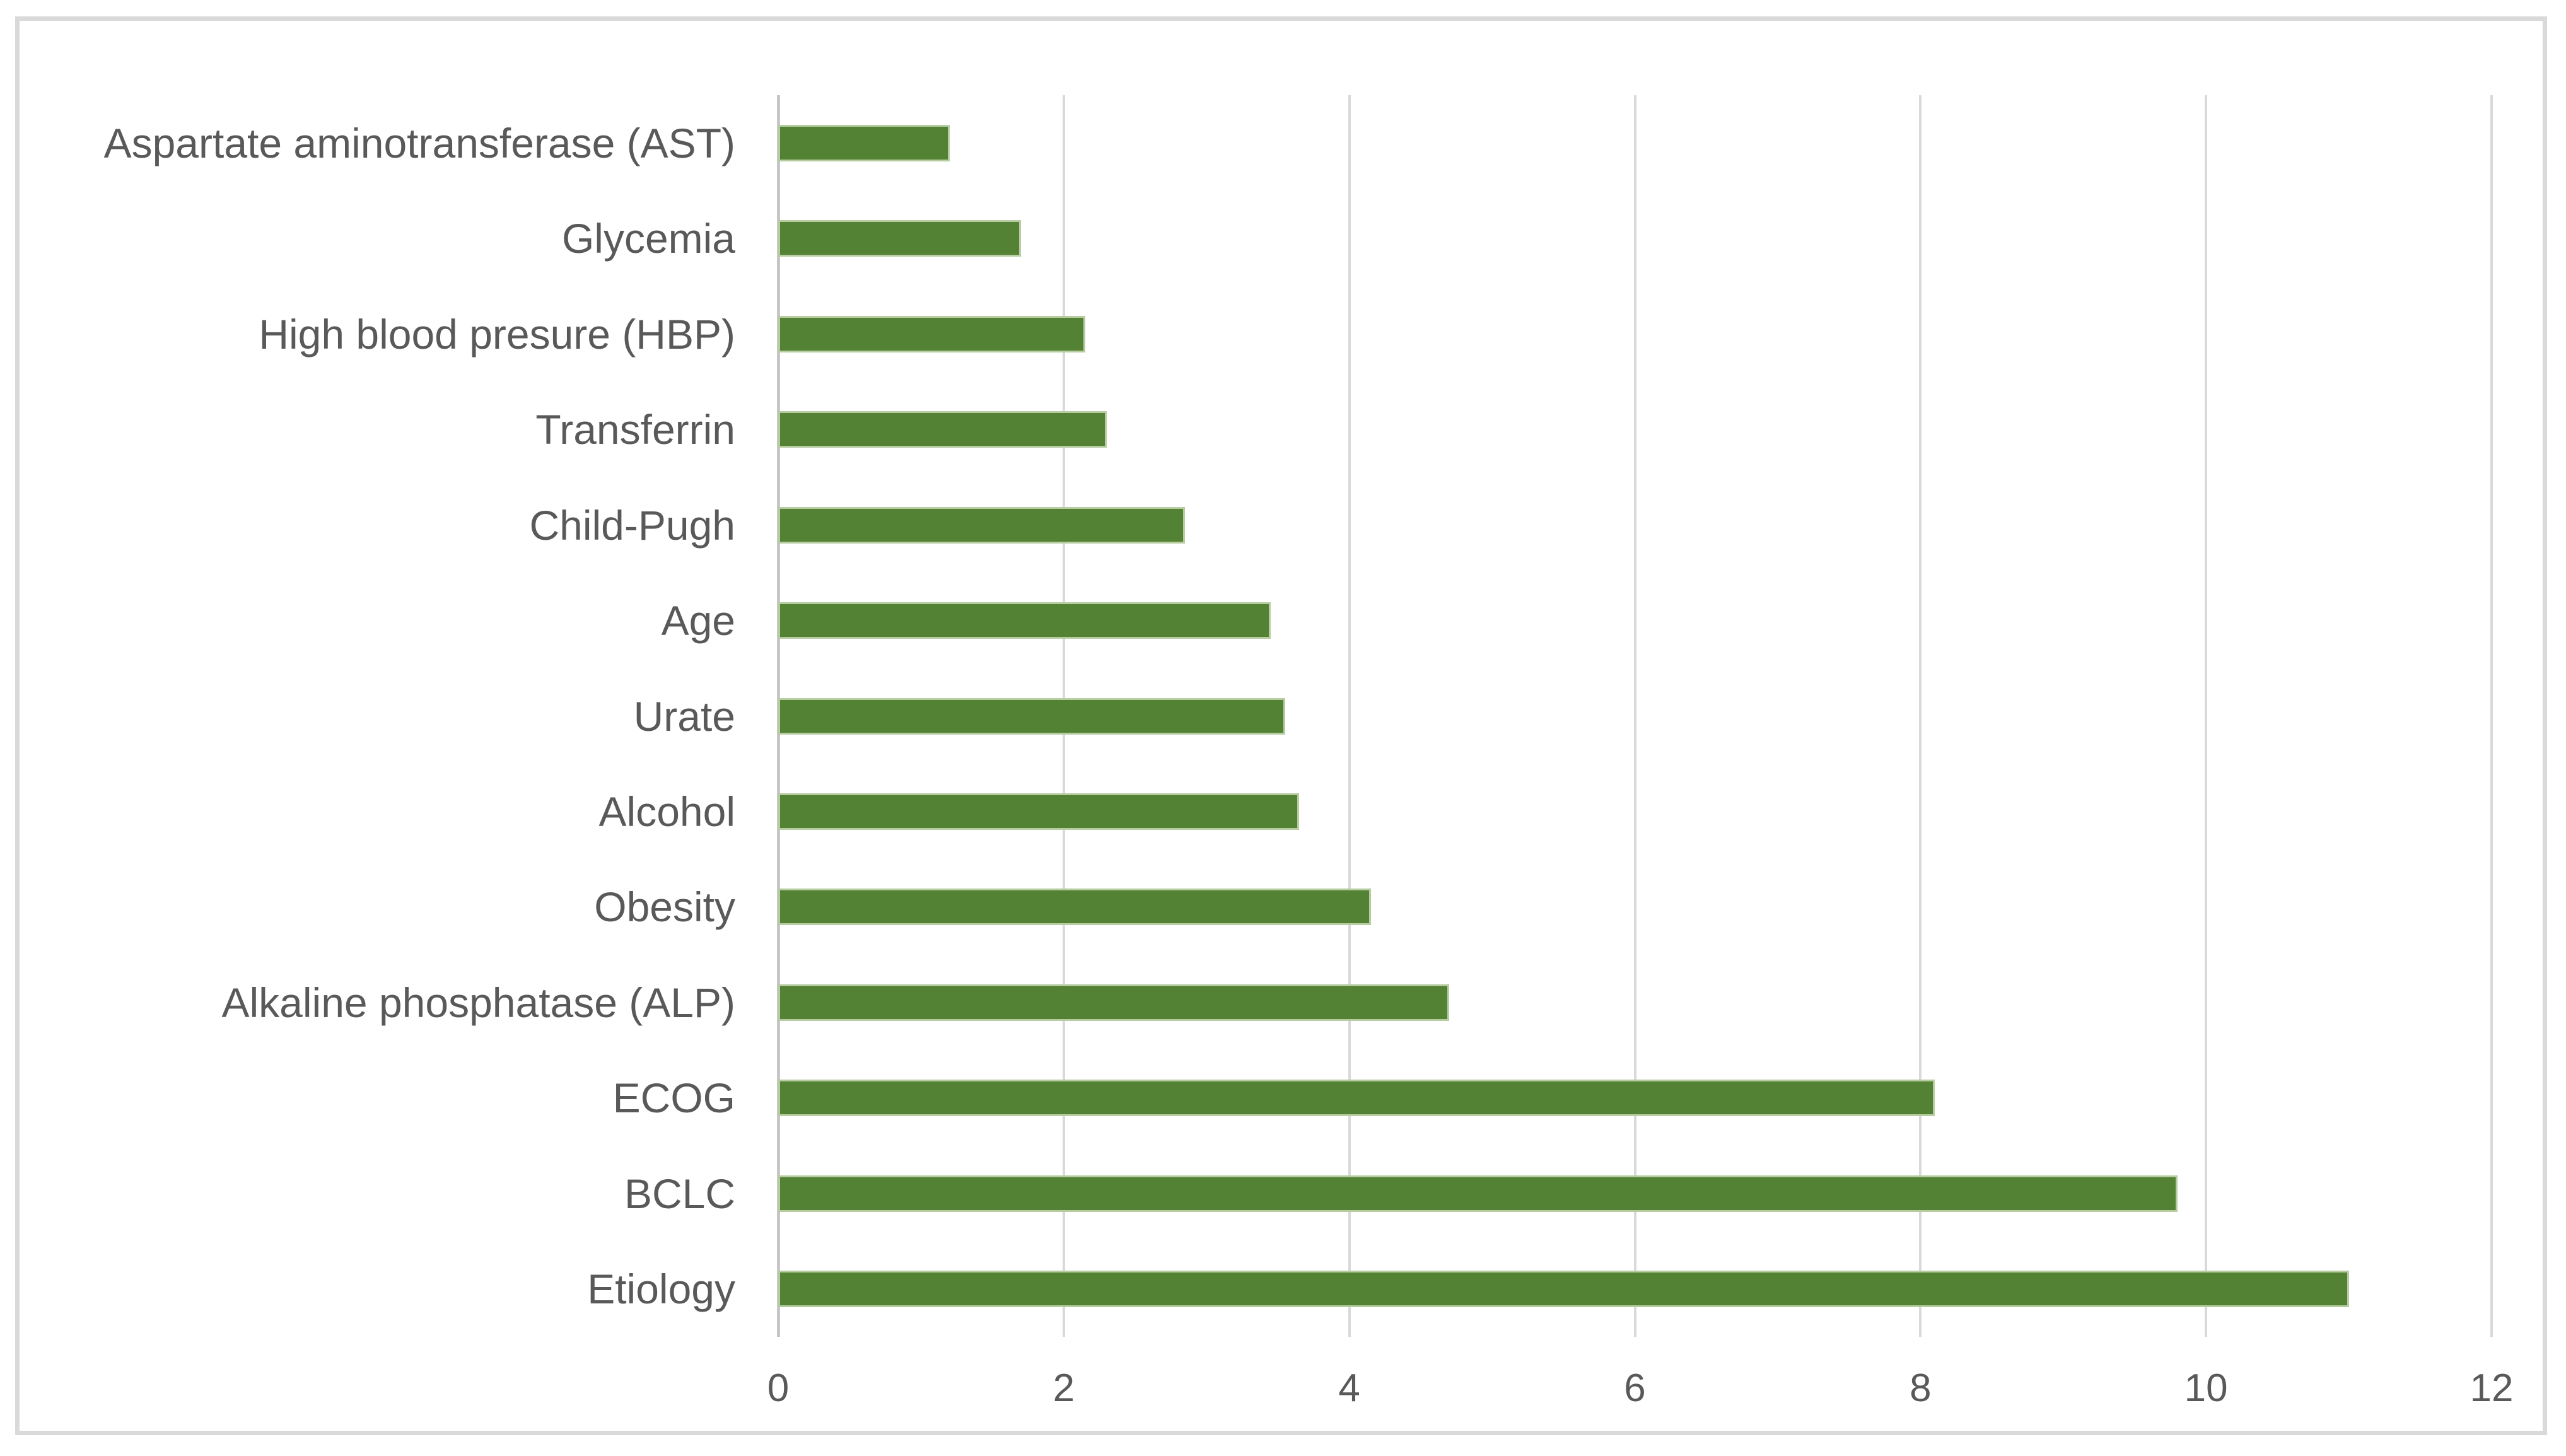  Describe the element at coordinates (635, 429) in the screenshot. I see `category-label: Transferrin` at that location.